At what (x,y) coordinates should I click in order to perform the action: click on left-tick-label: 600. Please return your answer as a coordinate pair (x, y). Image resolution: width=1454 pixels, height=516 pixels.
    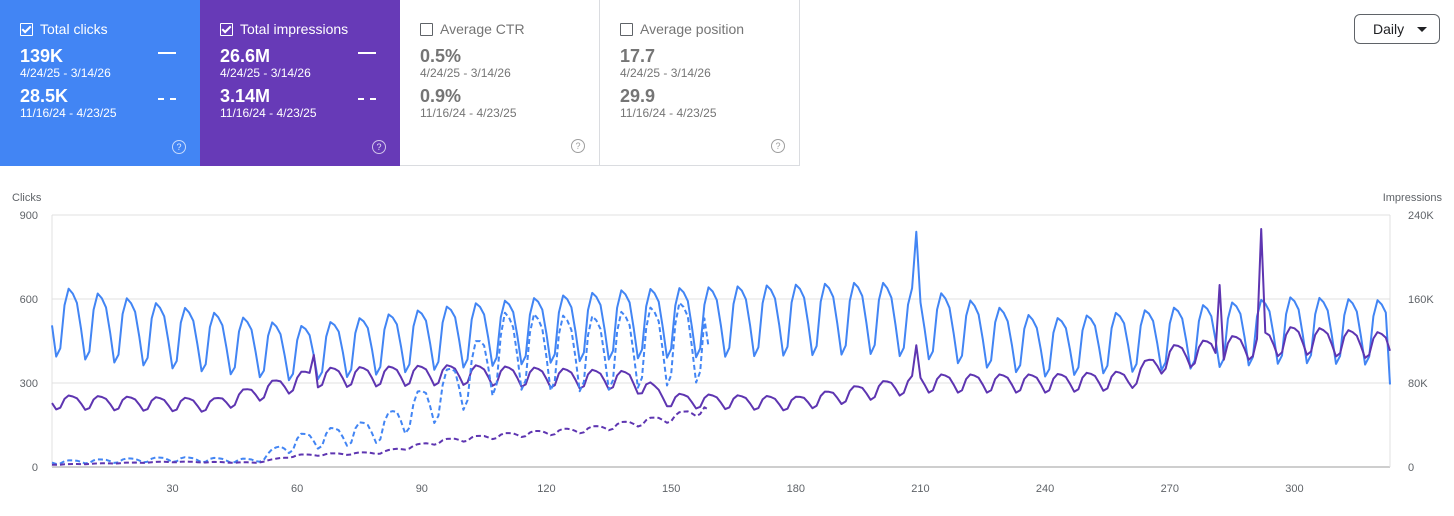
    Looking at the image, I should click on (29, 300).